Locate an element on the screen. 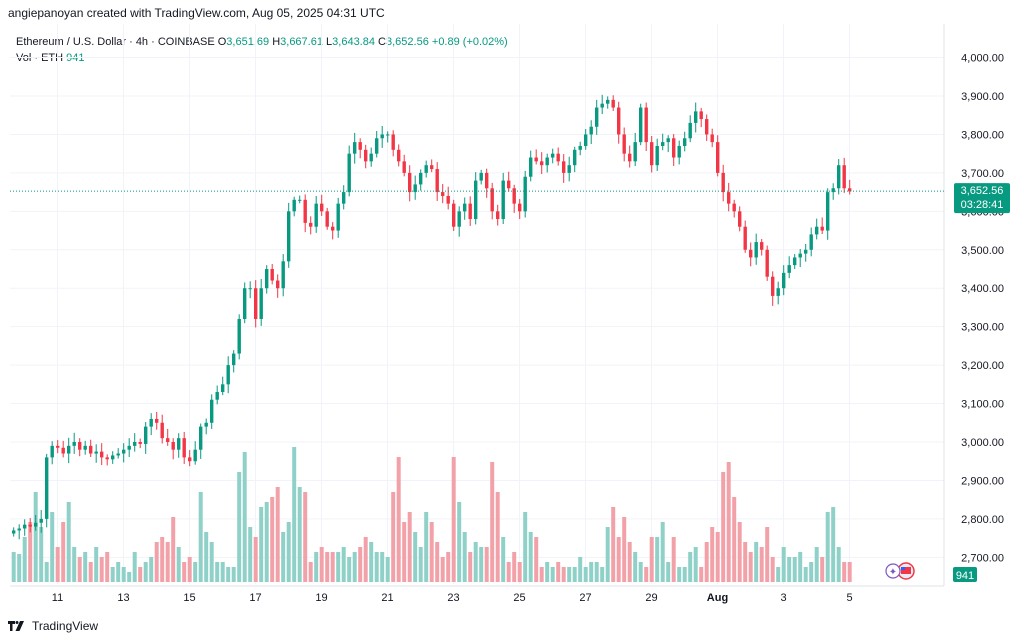  y-tick-label: 4,000.00 is located at coordinates (982, 59).